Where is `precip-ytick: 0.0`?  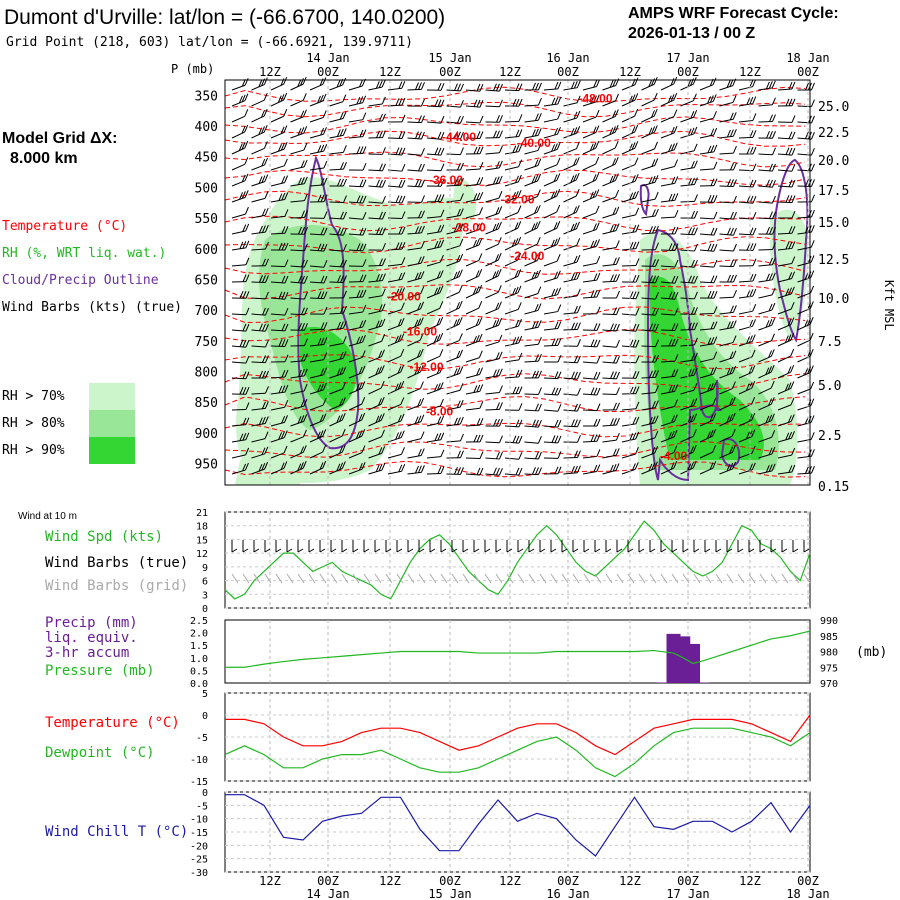
precip-ytick: 0.0 is located at coordinates (199, 684).